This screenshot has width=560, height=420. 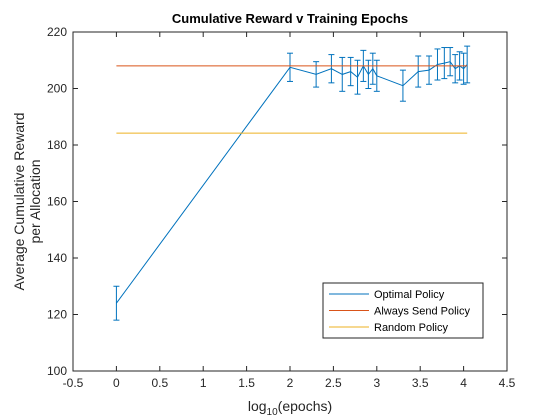 I want to click on legend-entry: Random Policy, so click(x=411, y=328).